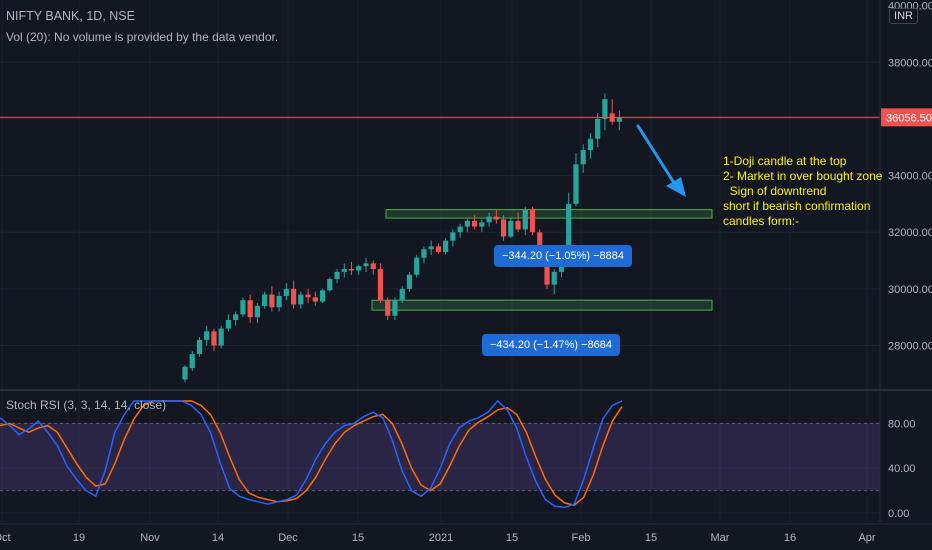 Image resolution: width=932 pixels, height=550 pixels. I want to click on rsi-tick-label: 40.00, so click(902, 469).